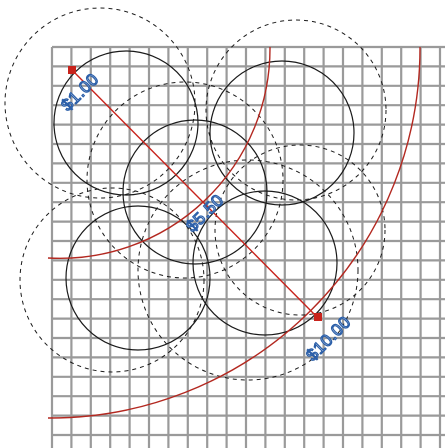  What do you see at coordinates (318, 317) in the screenshot?
I see `marker-high` at bounding box center [318, 317].